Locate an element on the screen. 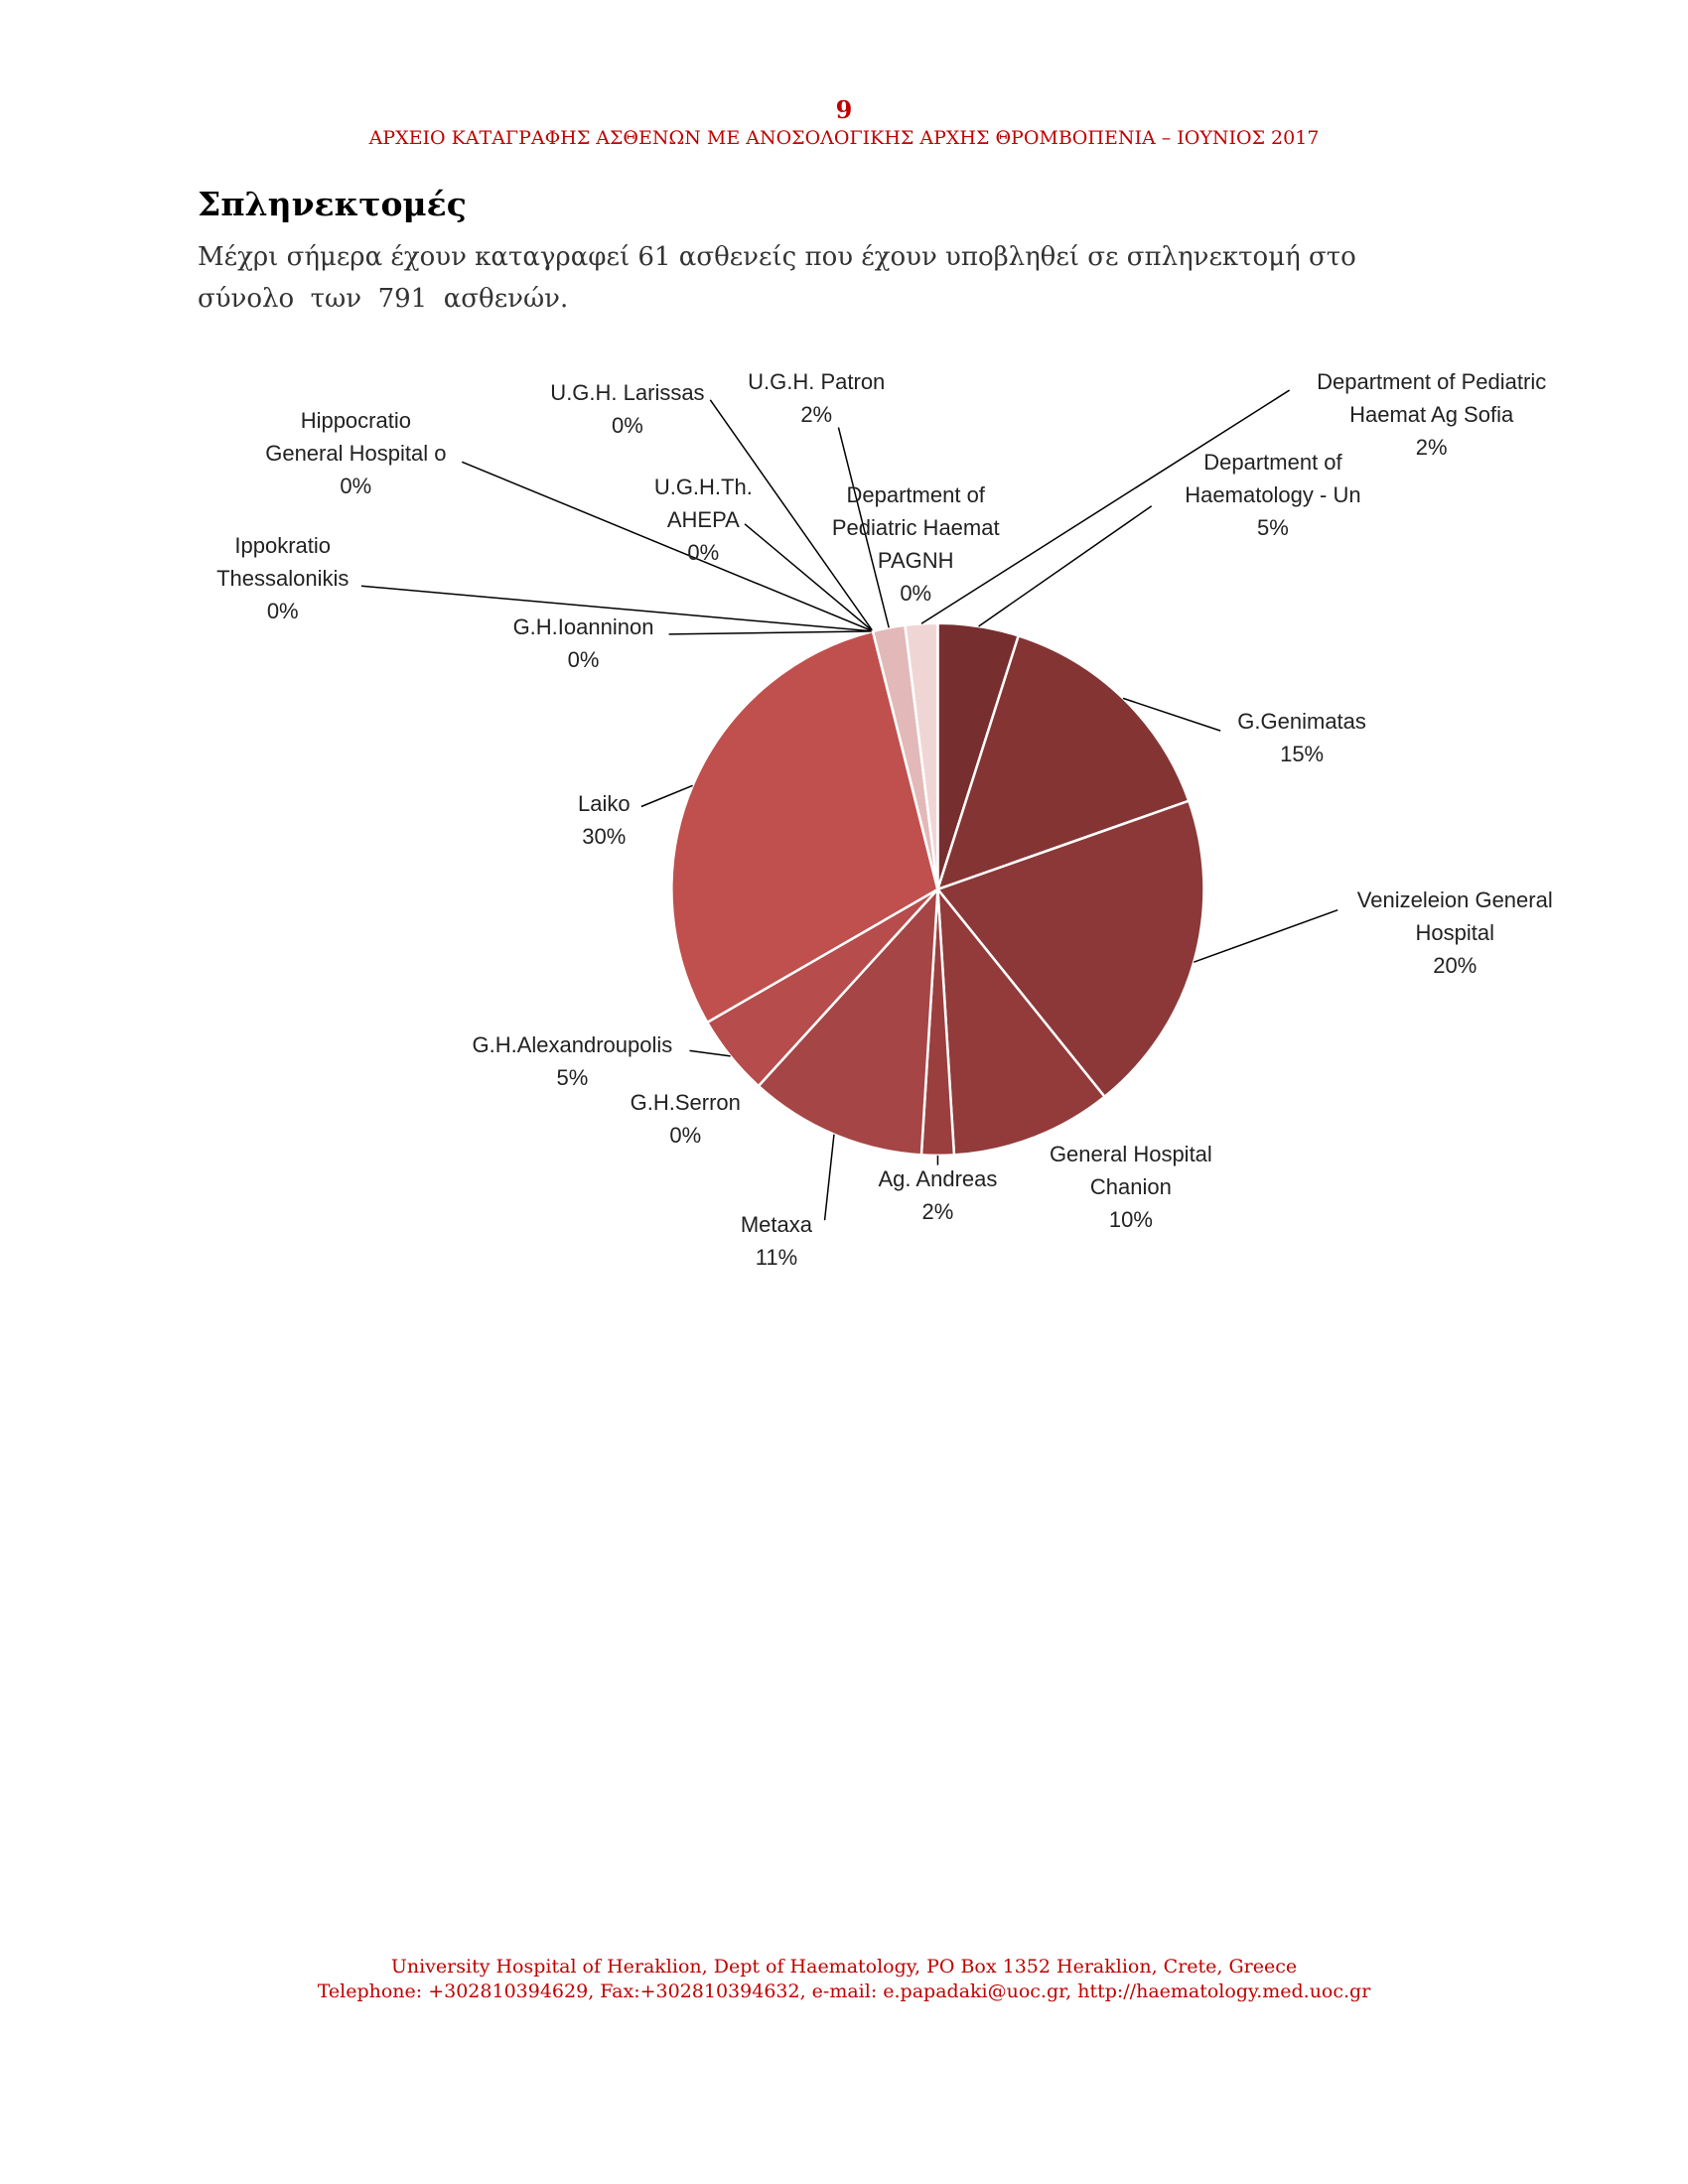  category-name: U.G.H. Patron is located at coordinates (817, 382).